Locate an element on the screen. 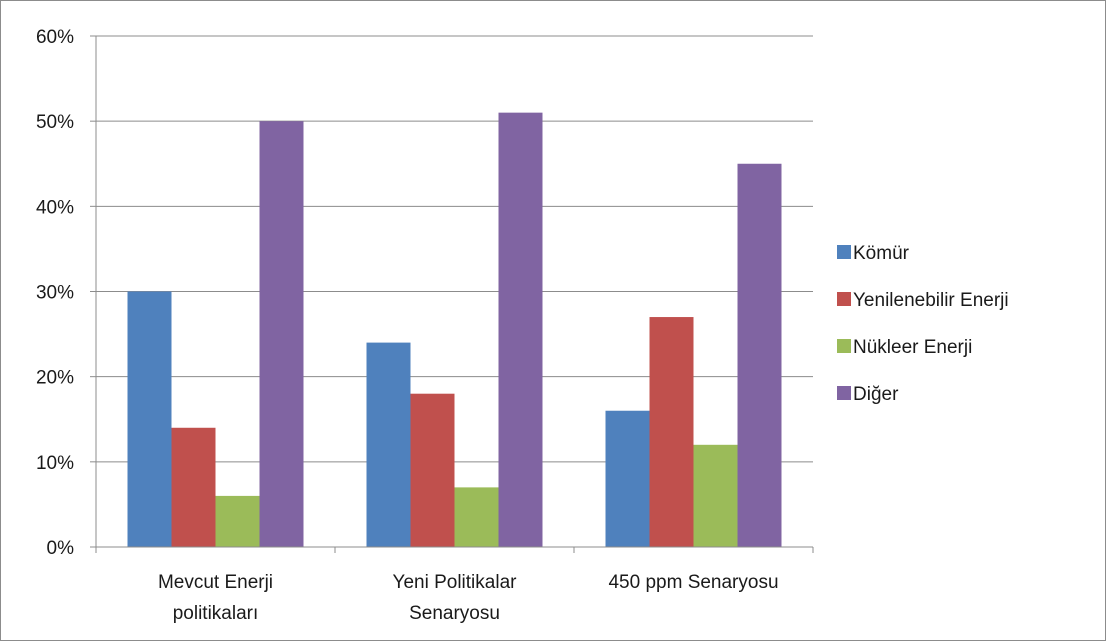  y-tick-label: 10% is located at coordinates (55, 463).